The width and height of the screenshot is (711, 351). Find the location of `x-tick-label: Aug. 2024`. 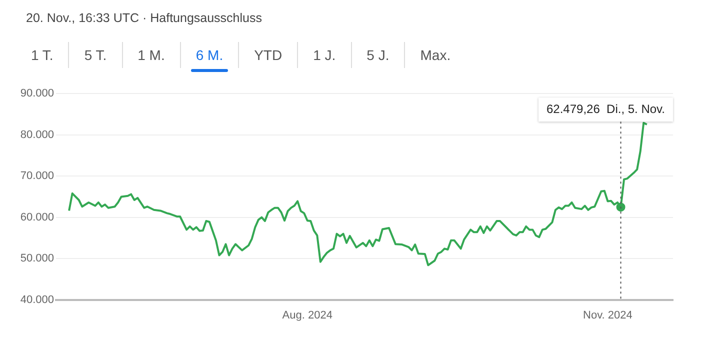

x-tick-label: Aug. 2024 is located at coordinates (307, 315).